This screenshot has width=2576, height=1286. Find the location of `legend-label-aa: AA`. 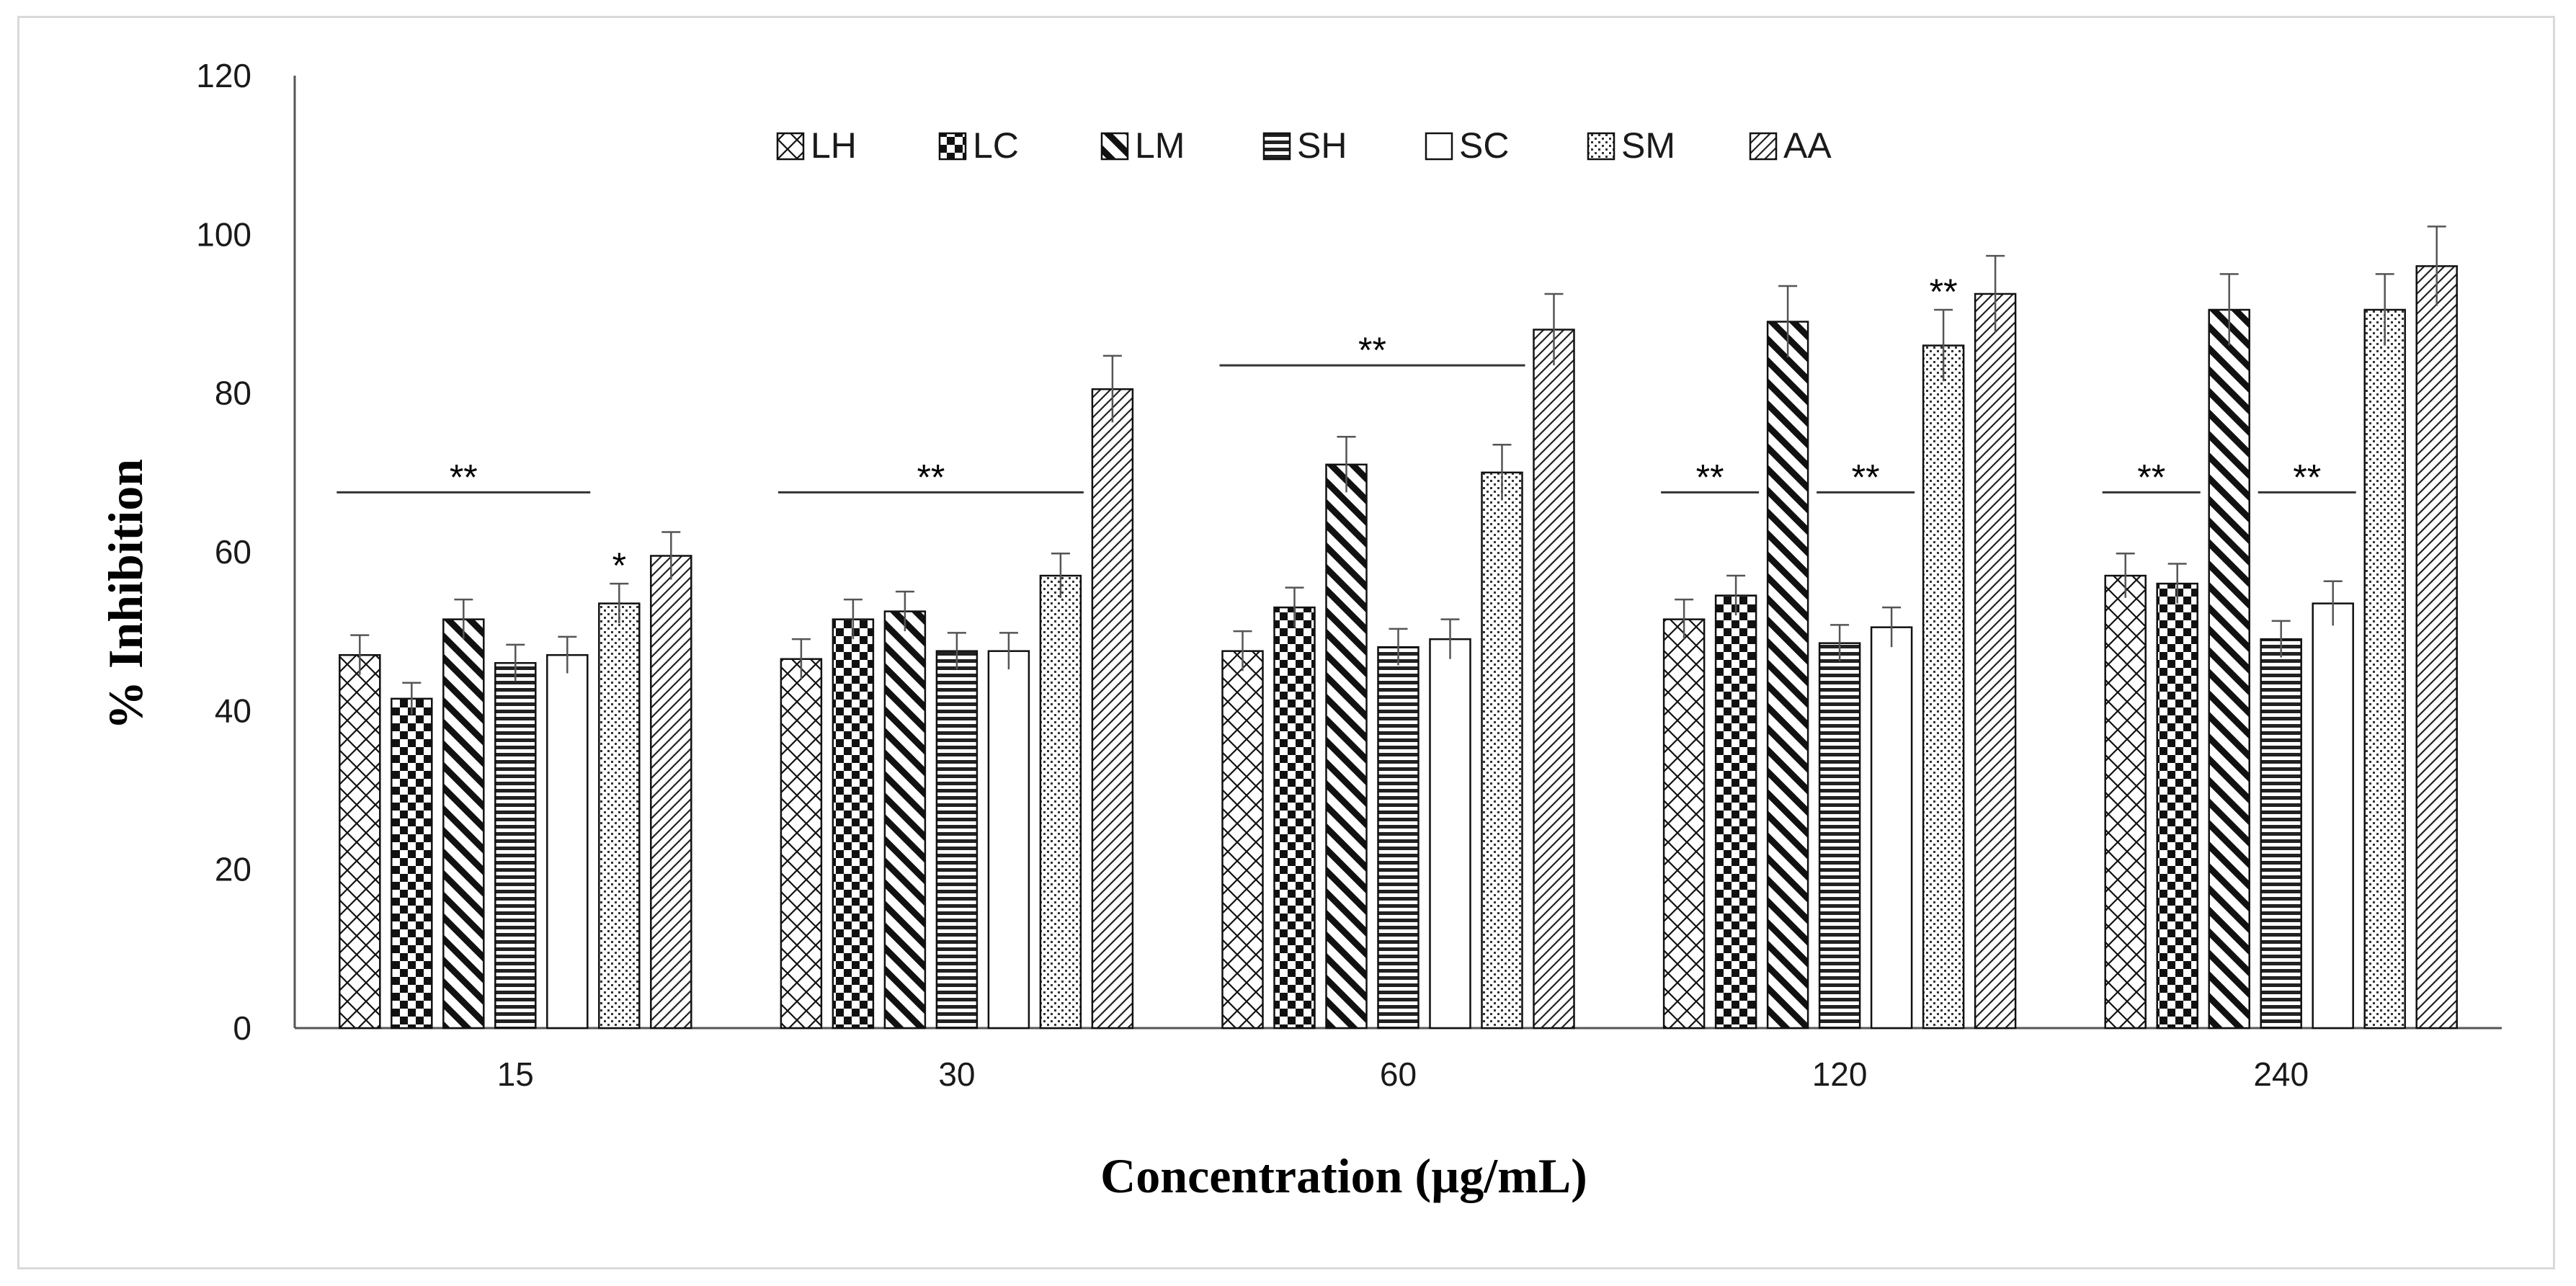

legend-label-aa: AA is located at coordinates (1807, 145).